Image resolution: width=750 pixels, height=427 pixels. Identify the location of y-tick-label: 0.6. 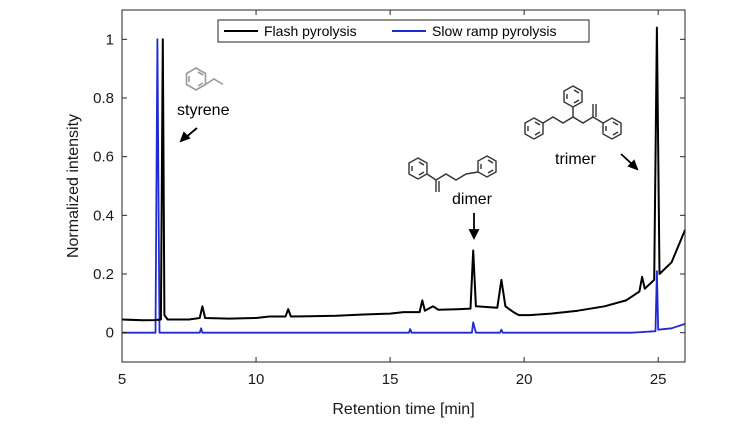
(103, 157).